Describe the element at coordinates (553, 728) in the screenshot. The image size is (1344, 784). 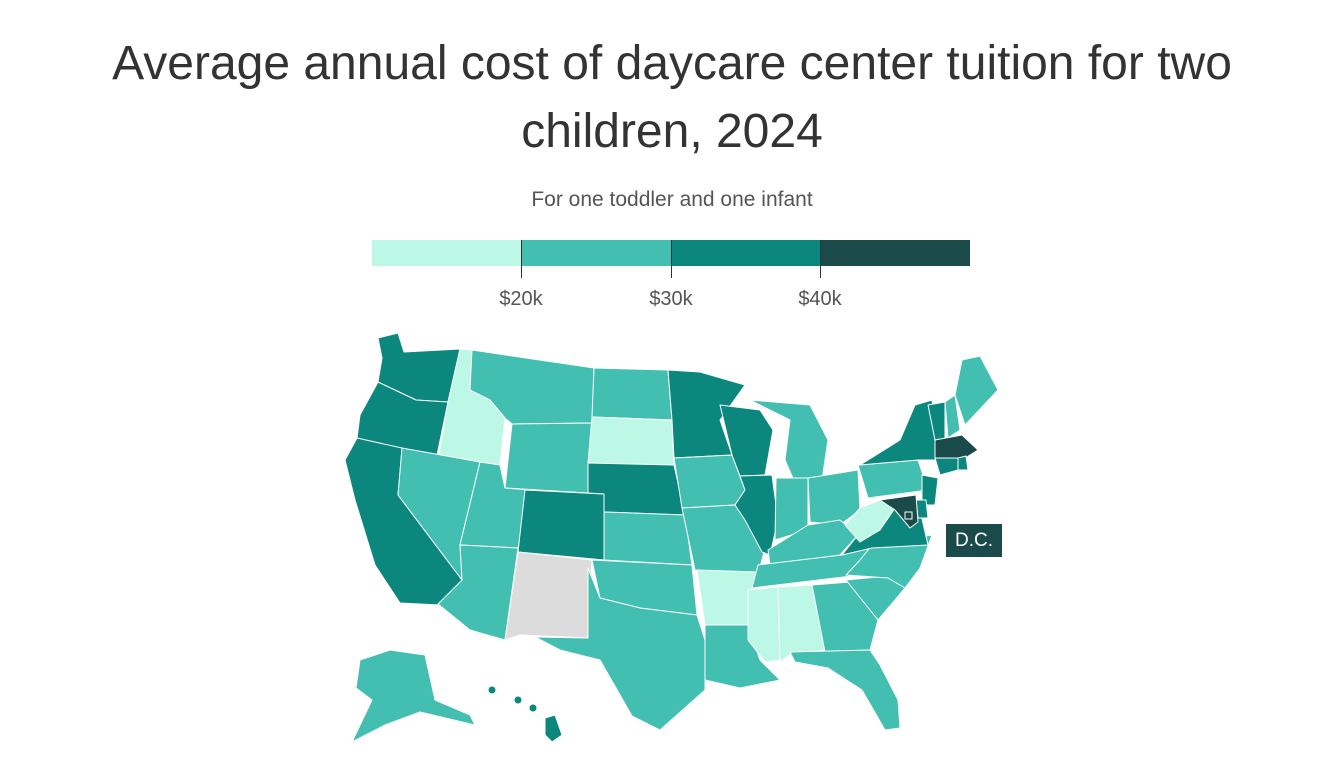
I see `state-HI` at that location.